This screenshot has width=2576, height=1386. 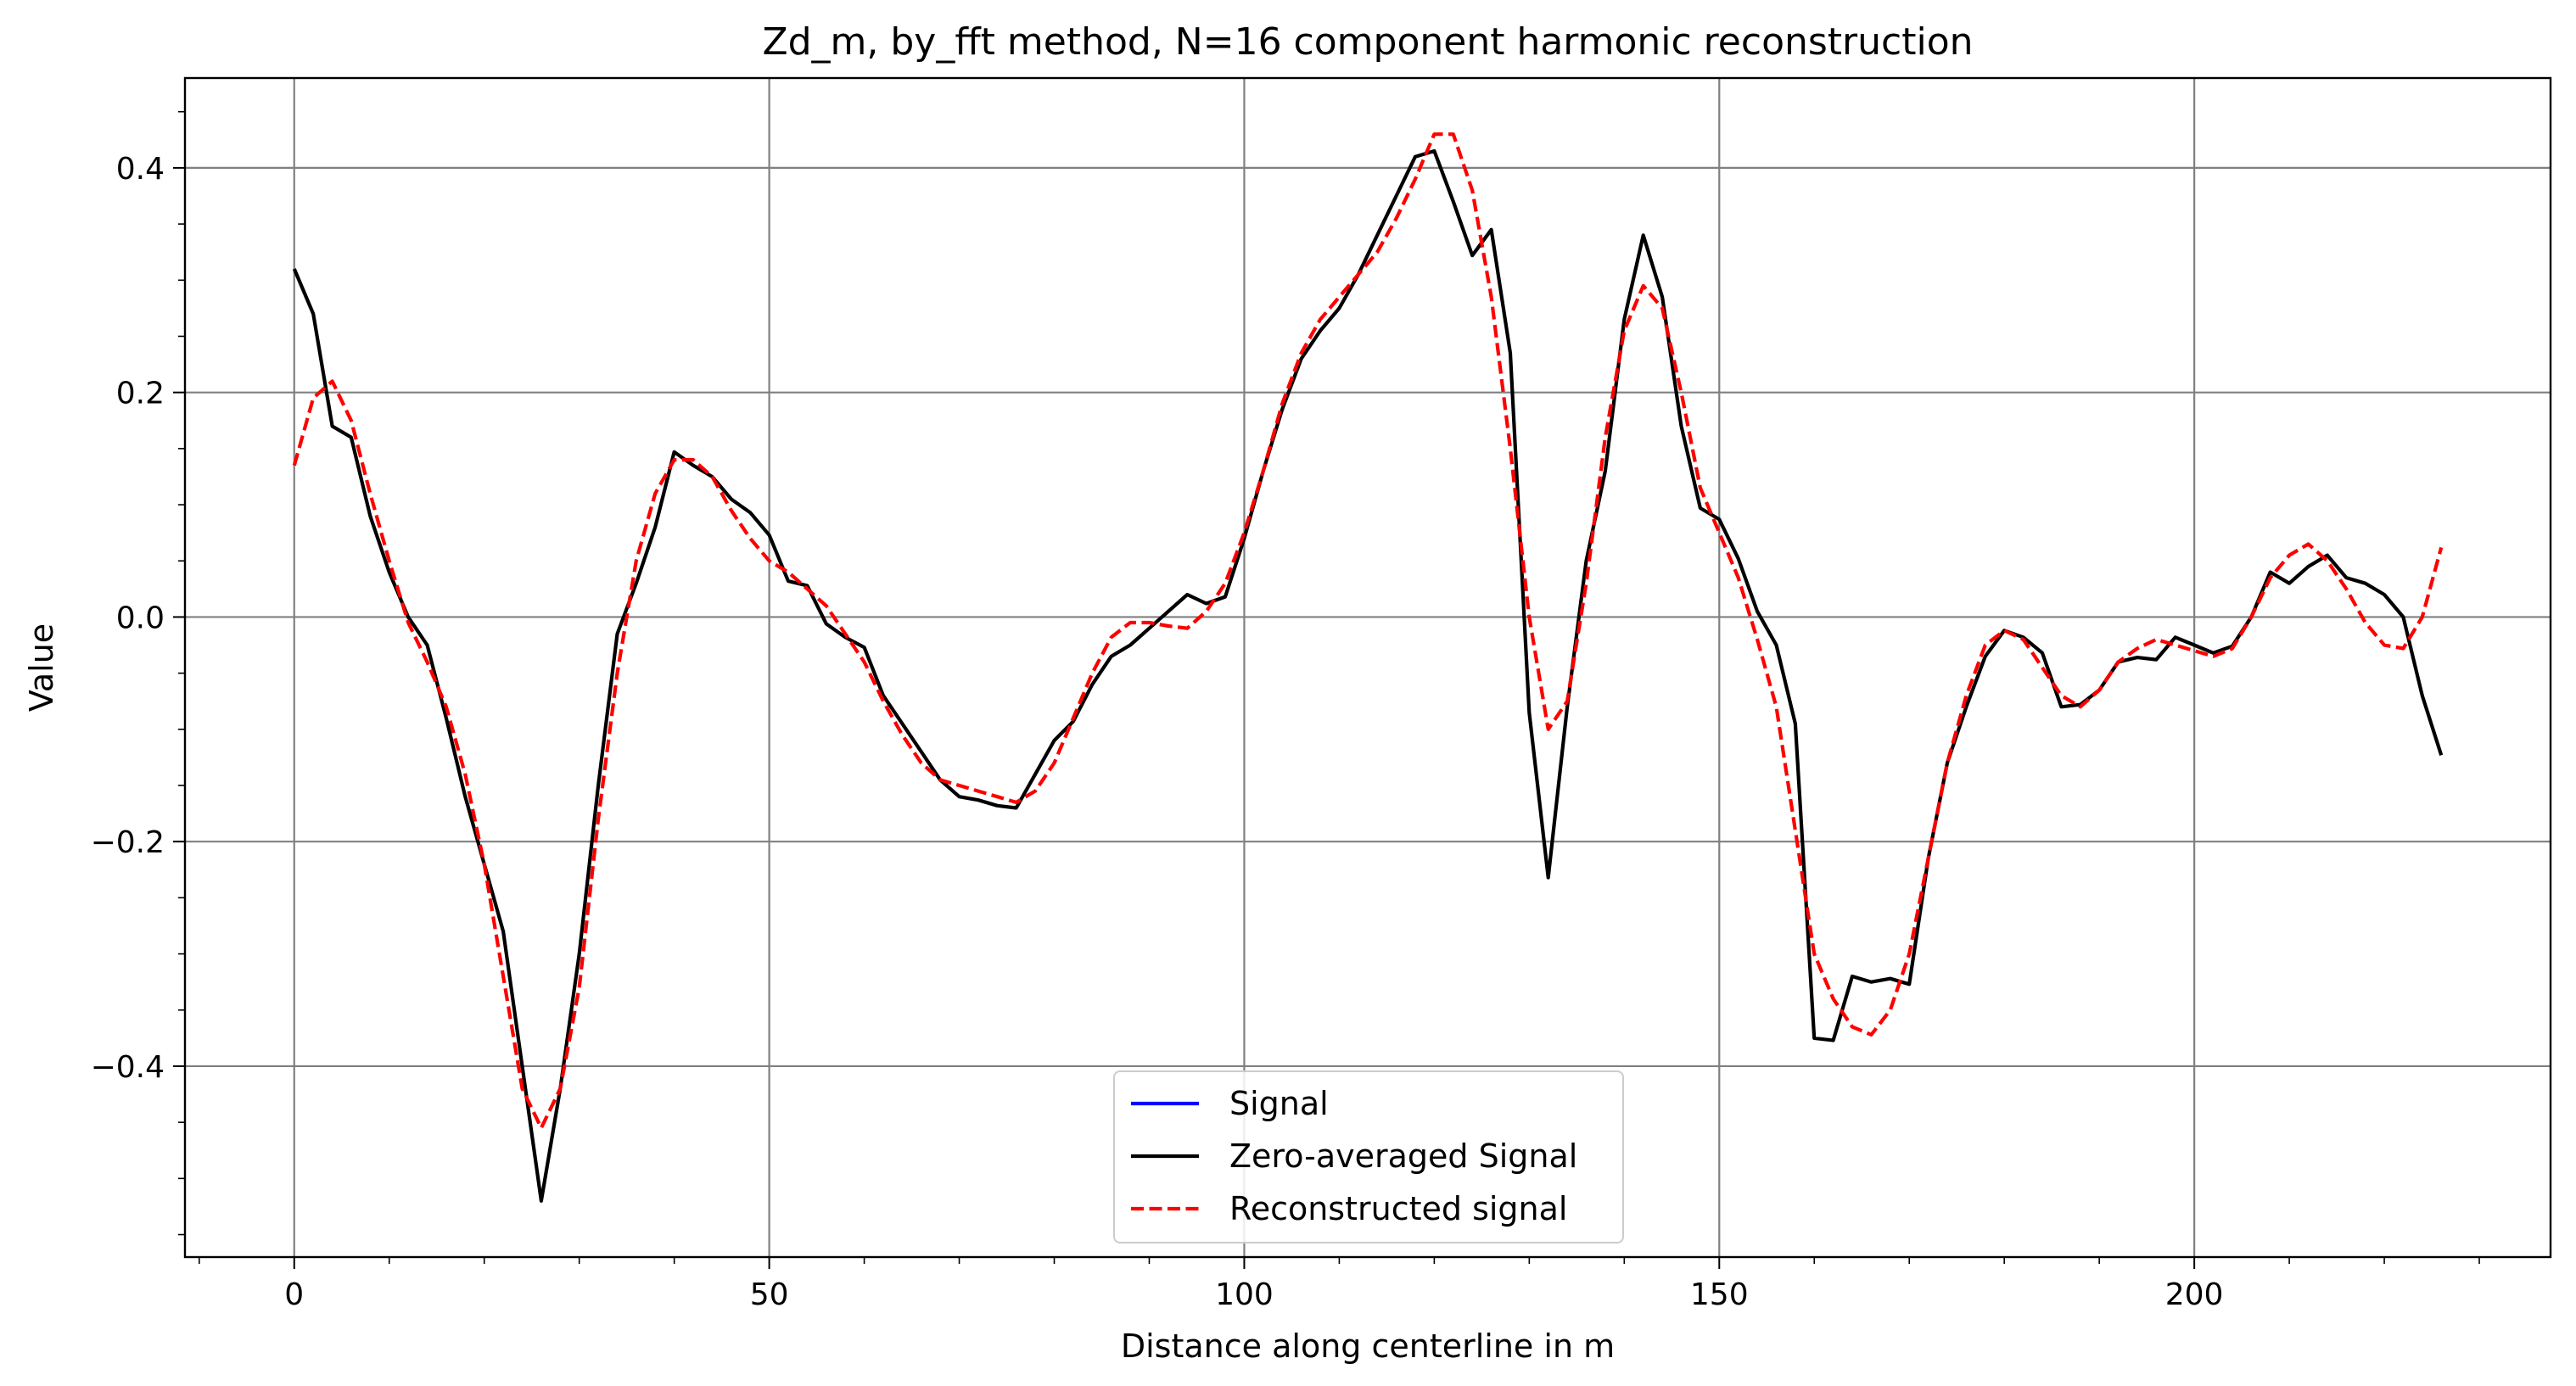 What do you see at coordinates (1398, 1208) in the screenshot?
I see `legend-label-2: Reconstructed signal` at bounding box center [1398, 1208].